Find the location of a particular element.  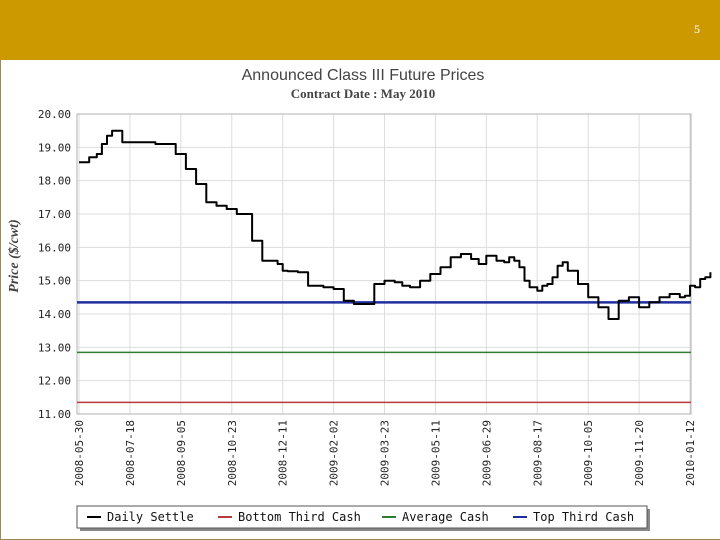

x-tick-label: 2009-08-17 is located at coordinates (537, 453).